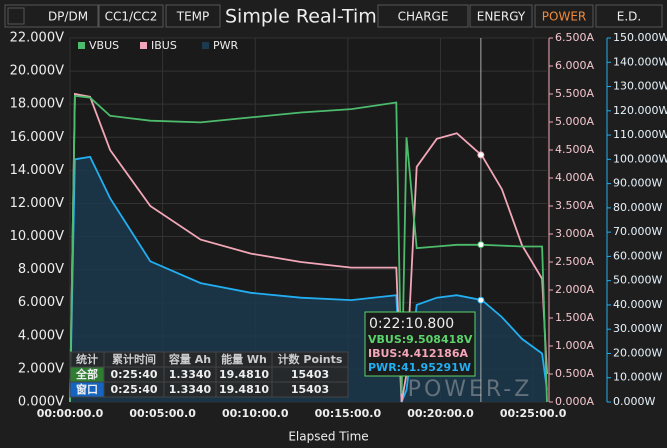 This screenshot has width=667, height=448. Describe the element at coordinates (574, 149) in the screenshot. I see `y-tick-label: 4.500A` at that location.